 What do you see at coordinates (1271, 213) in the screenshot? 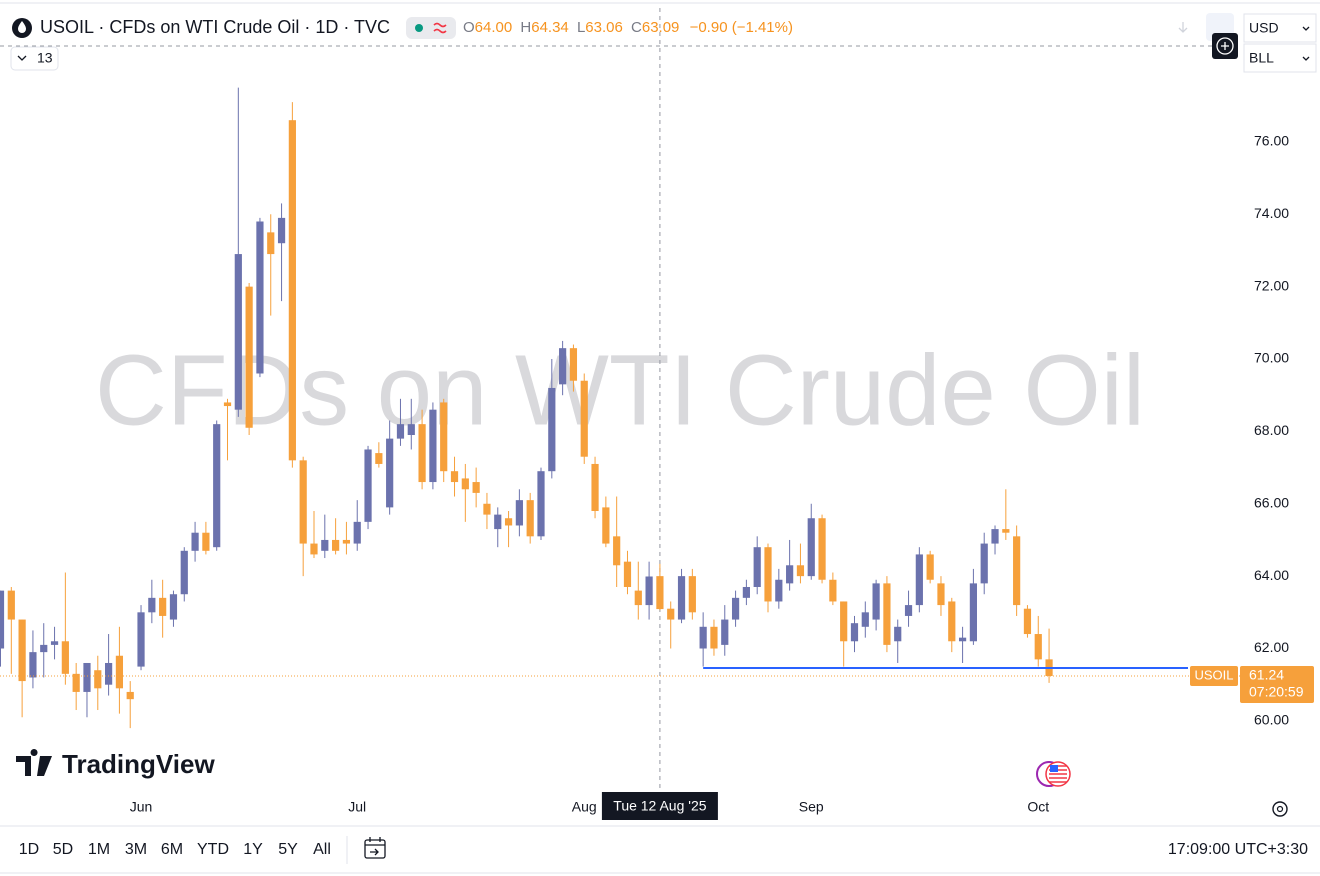
I see `y-tick-label: 74.00` at bounding box center [1271, 213].